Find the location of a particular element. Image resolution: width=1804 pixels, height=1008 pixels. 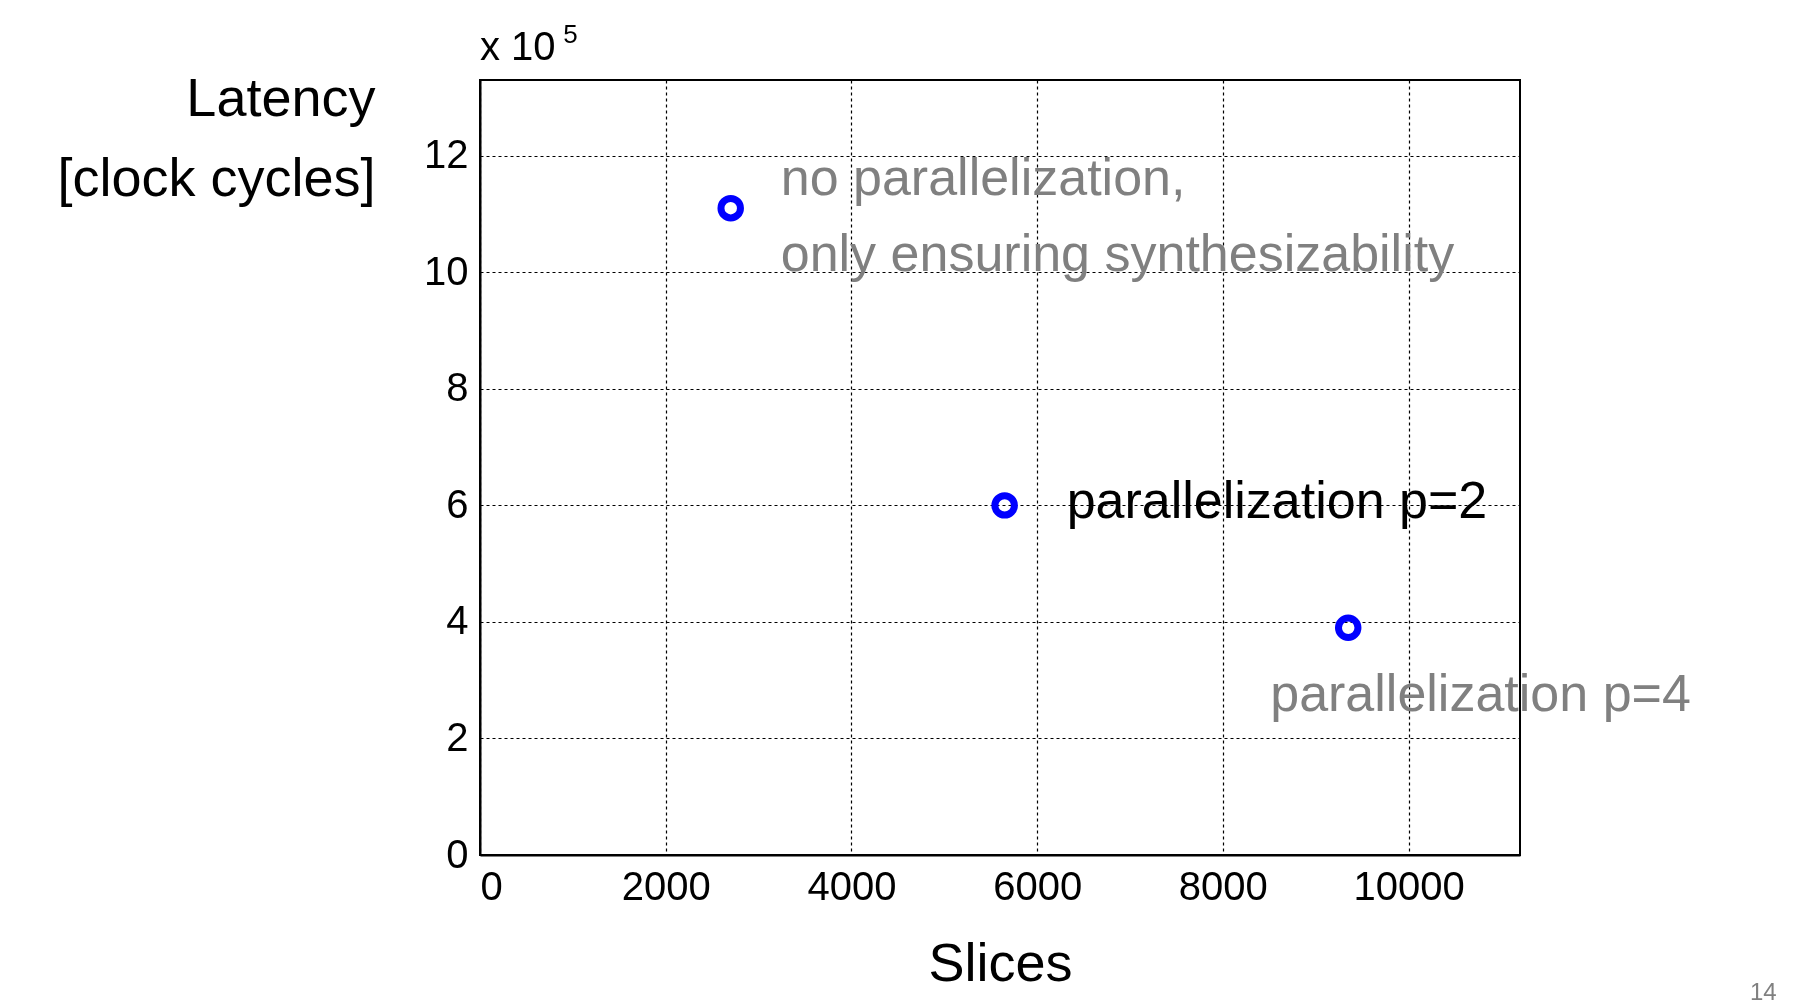

x-tick-label: 8000 is located at coordinates (1223, 885).